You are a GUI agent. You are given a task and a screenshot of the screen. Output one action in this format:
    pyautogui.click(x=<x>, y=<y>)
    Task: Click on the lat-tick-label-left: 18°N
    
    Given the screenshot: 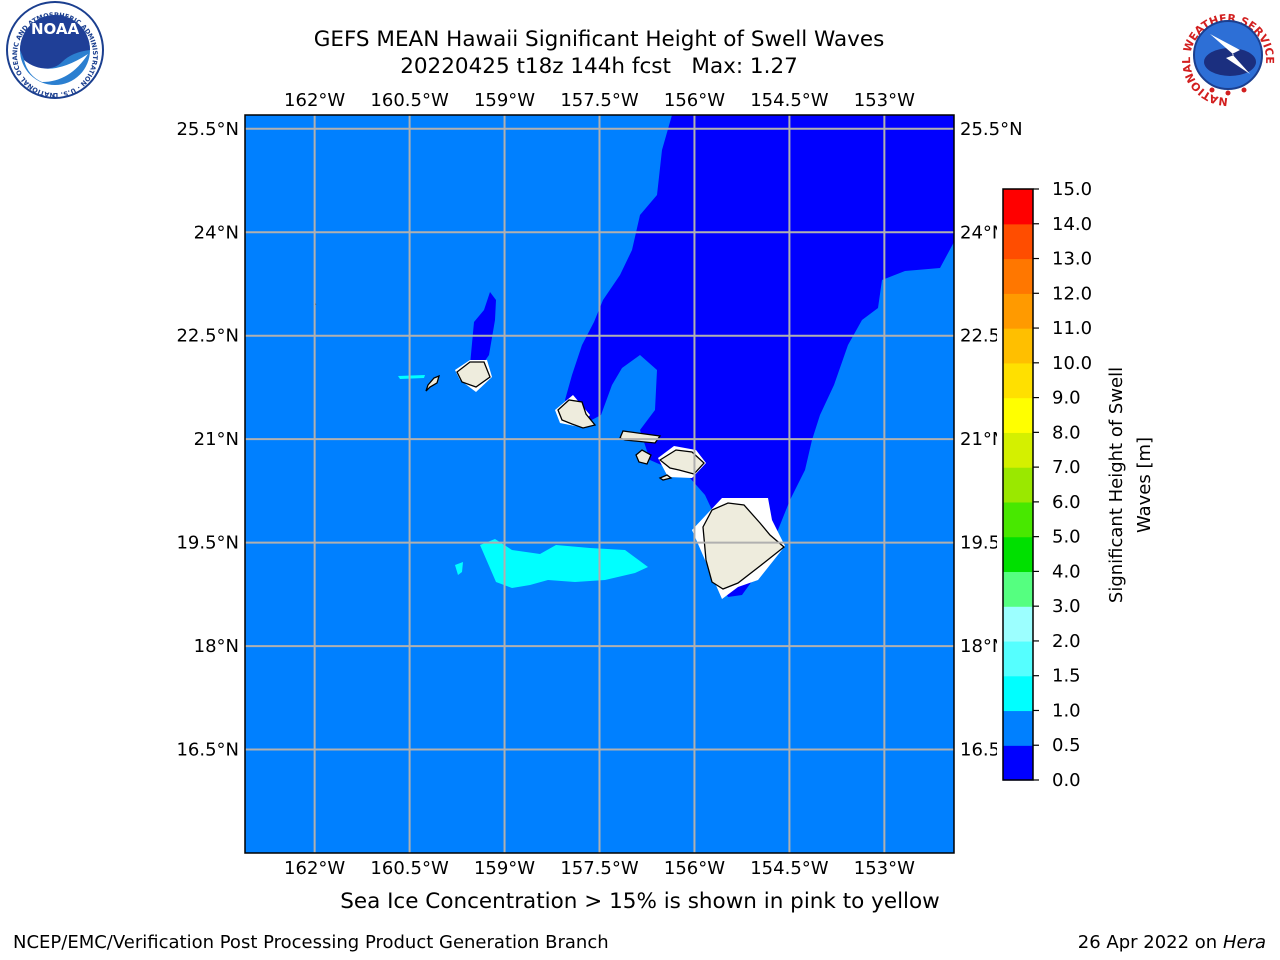 What is the action you would take?
    pyautogui.click(x=216, y=646)
    